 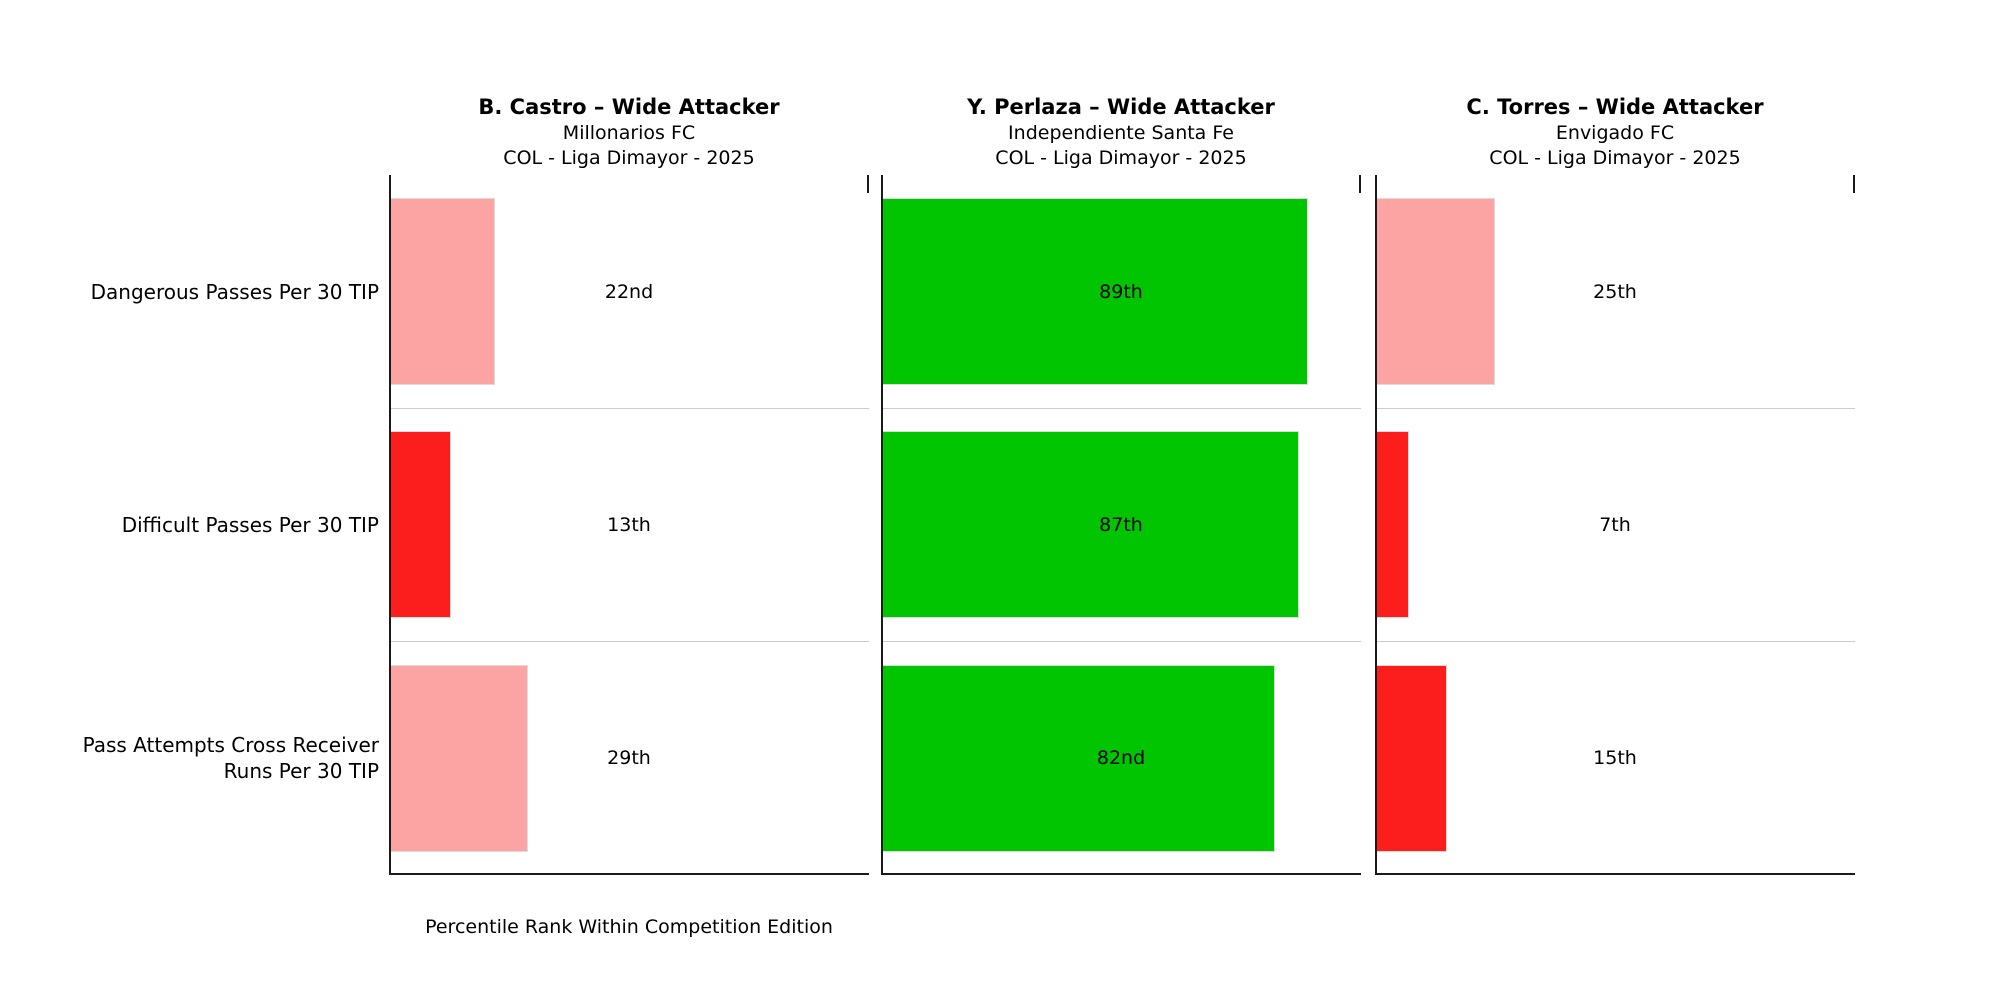 I want to click on player-name-title: B. Castro – Wide Attacker, so click(x=629, y=107).